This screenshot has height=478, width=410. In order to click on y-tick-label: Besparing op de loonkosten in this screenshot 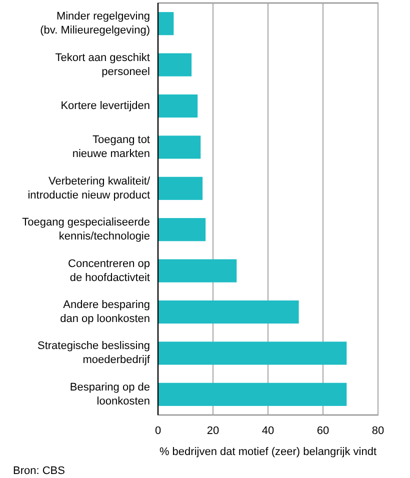, I will do `click(110, 394)`.